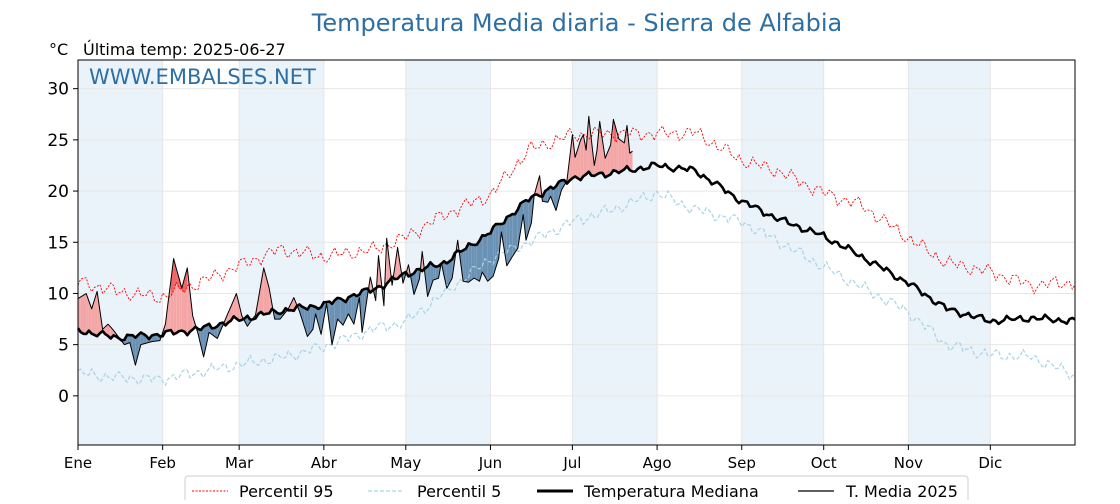 This screenshot has width=1120, height=504. I want to click on legend-label: Percentil 5, so click(459, 491).